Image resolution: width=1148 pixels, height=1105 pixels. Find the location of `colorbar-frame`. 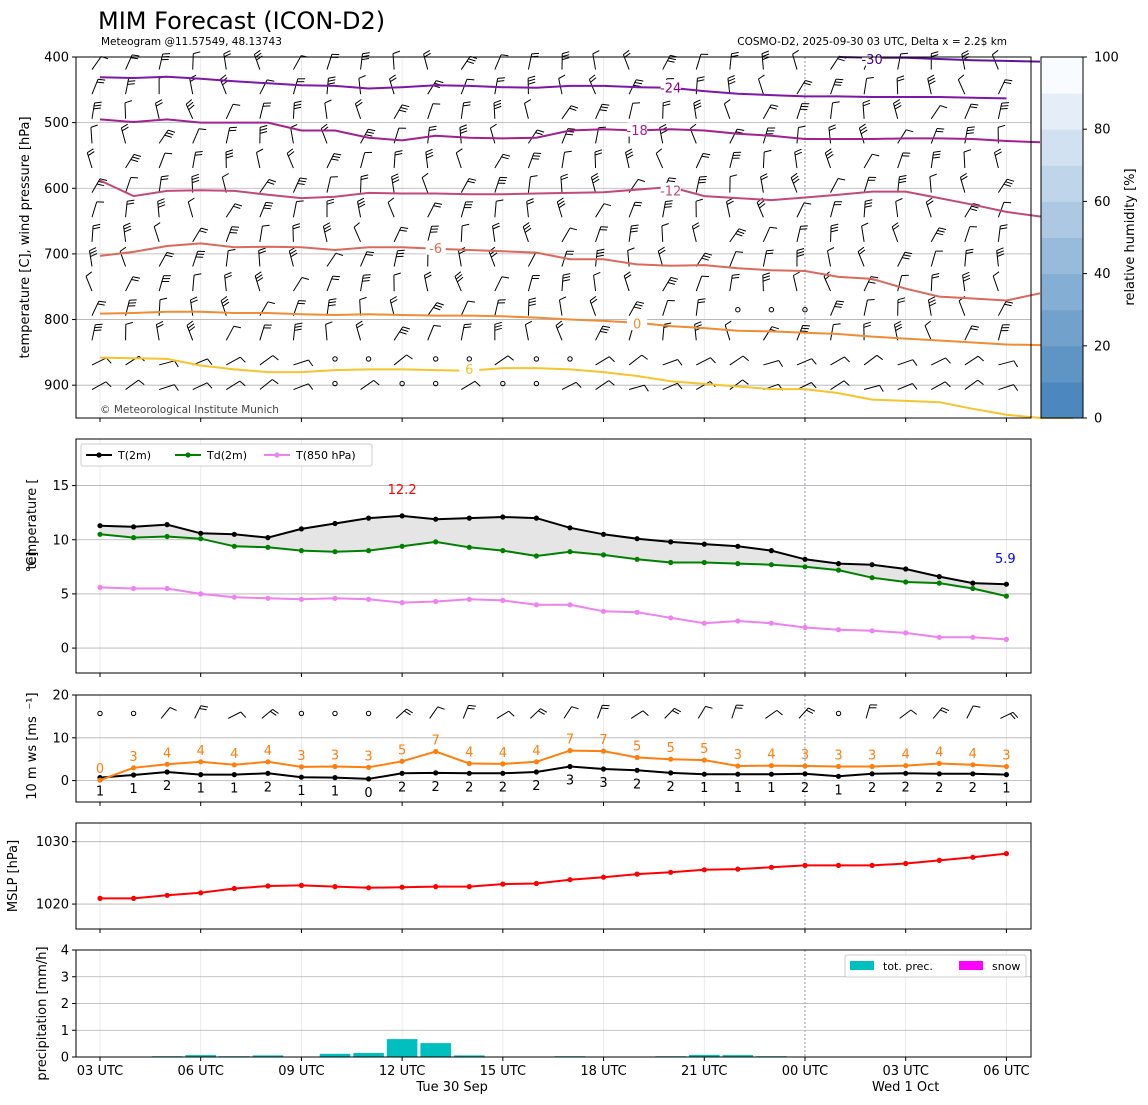

colorbar-frame is located at coordinates (1062, 237).